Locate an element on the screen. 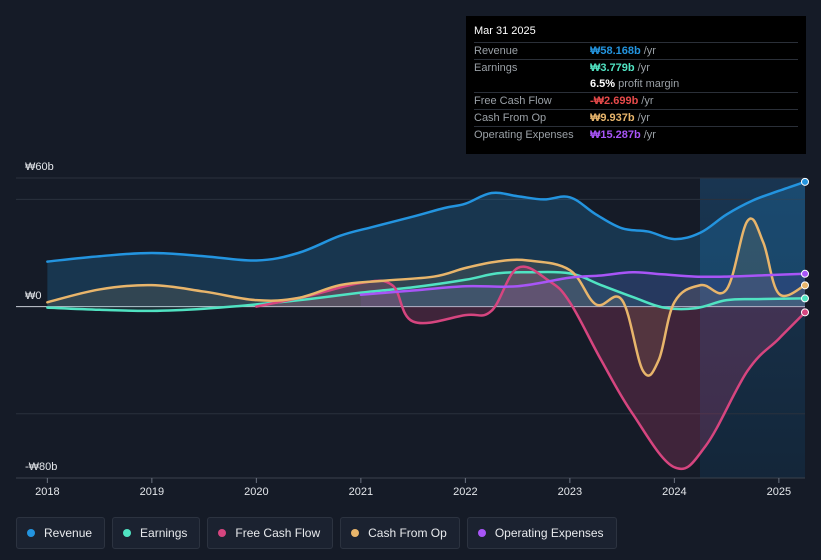 The image size is (821, 560). tooltip-row: Revenue ₩58.168b/yr is located at coordinates (636, 50).